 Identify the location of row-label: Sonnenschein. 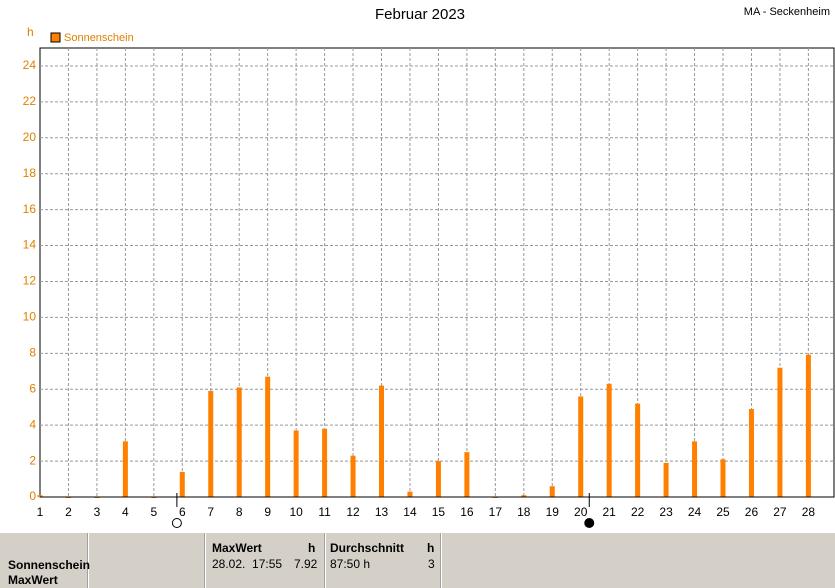
(49, 565).